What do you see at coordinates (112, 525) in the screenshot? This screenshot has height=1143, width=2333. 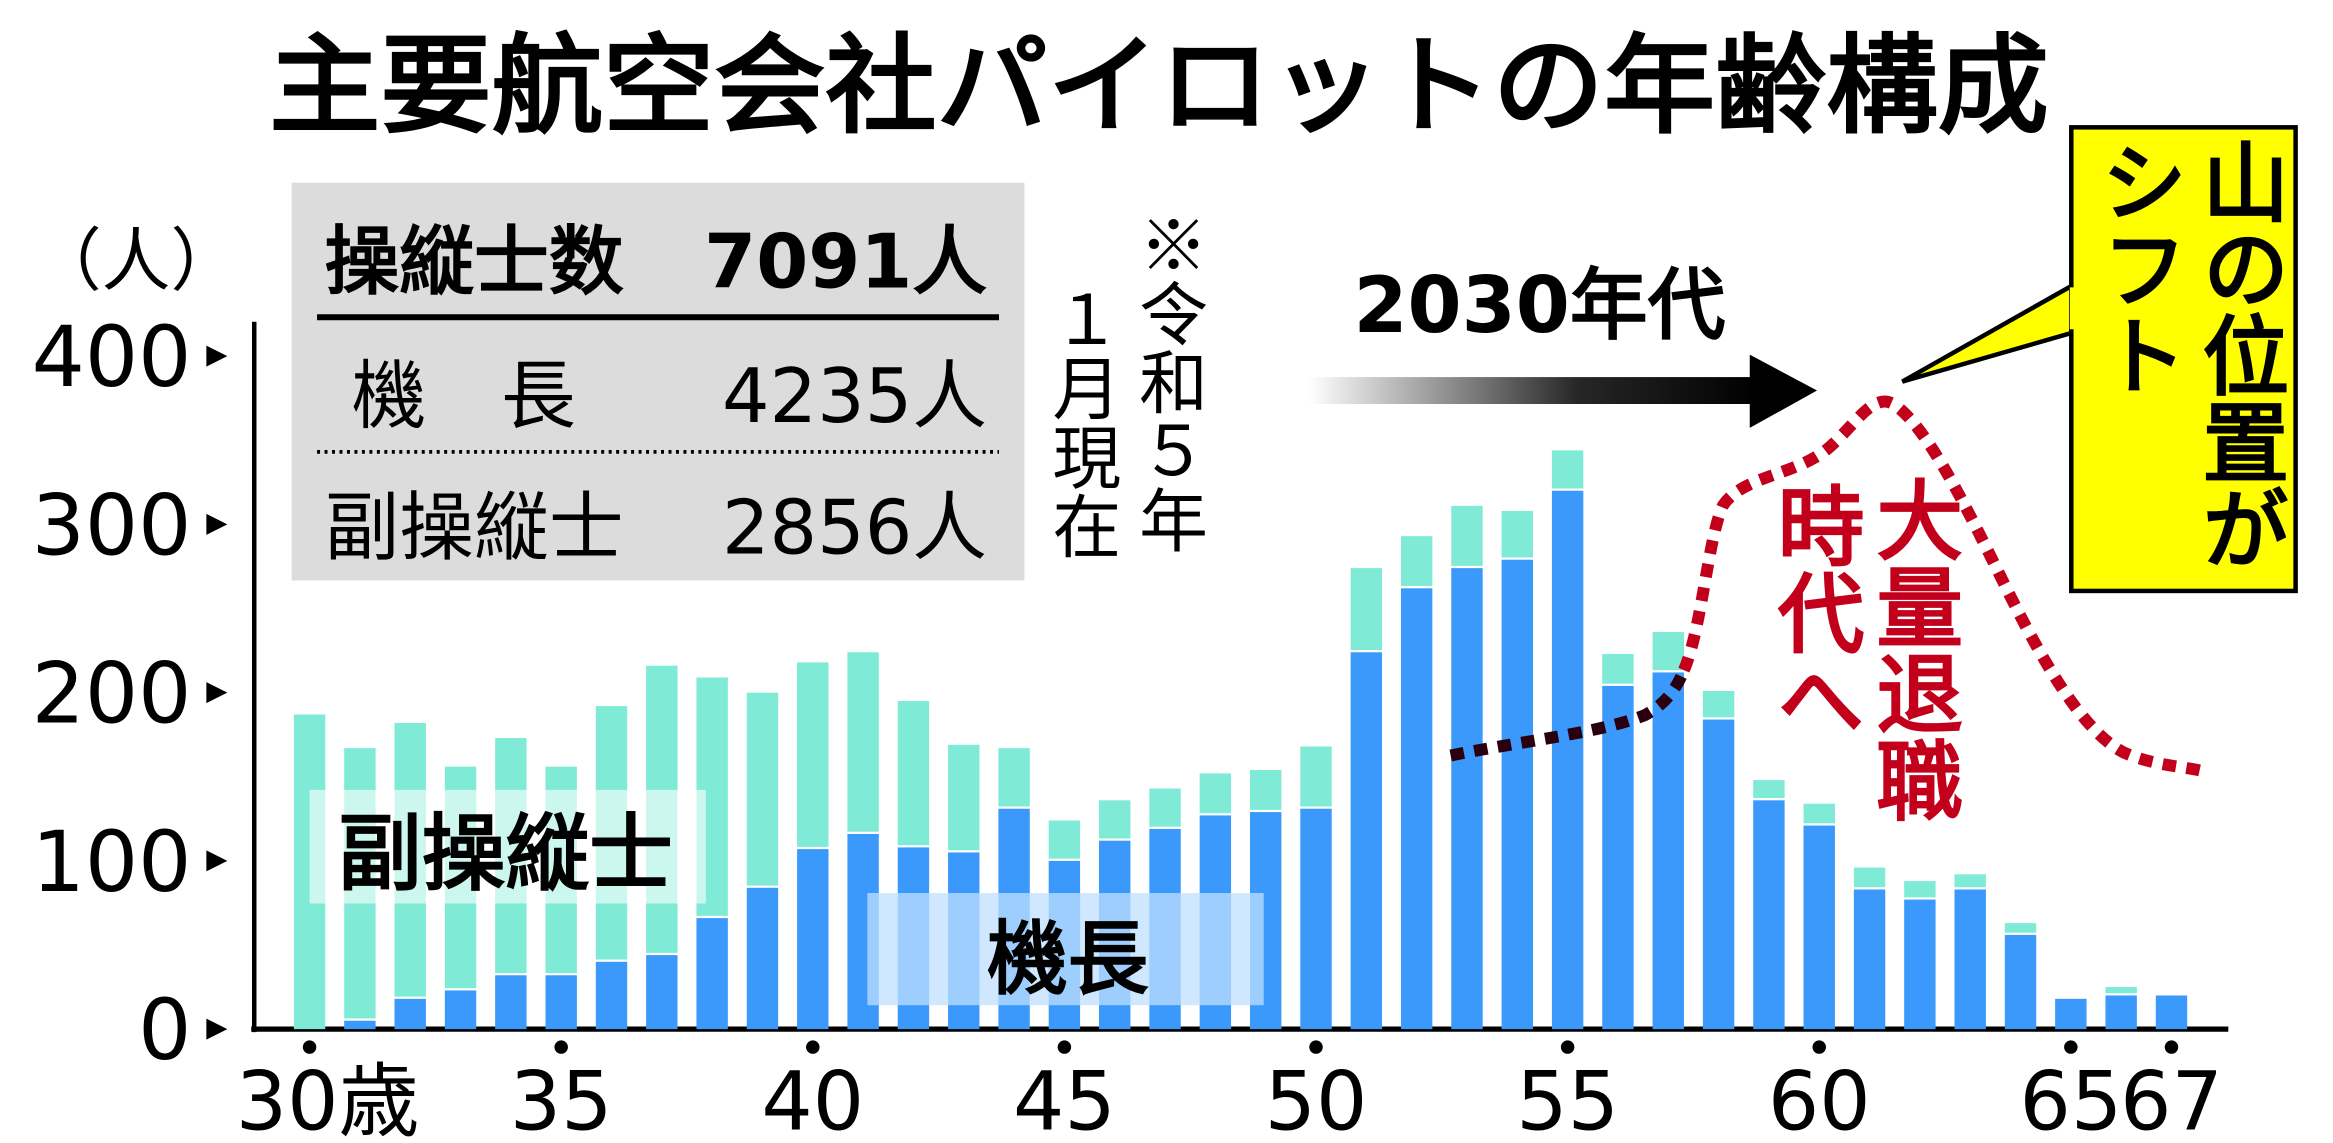 I see `y-tick-label: 300` at bounding box center [112, 525].